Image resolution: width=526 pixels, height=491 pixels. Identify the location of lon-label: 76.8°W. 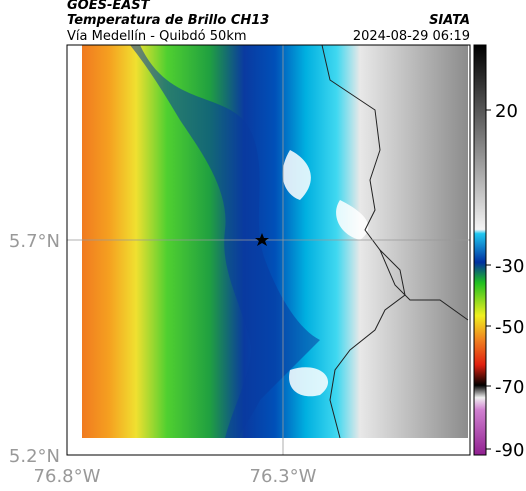
(67, 476).